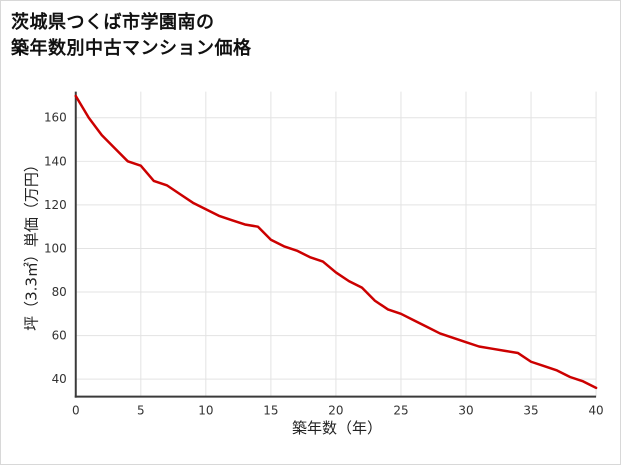 This screenshot has height=465, width=621. I want to click on x-tick-label: 40, so click(595, 411).